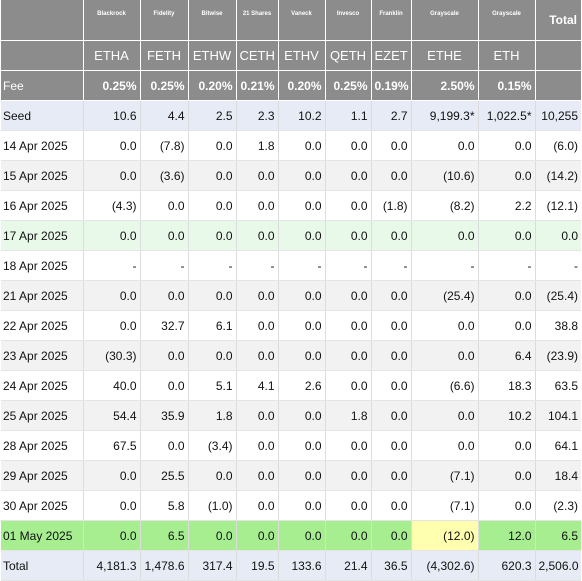 The width and height of the screenshot is (582, 581). Describe the element at coordinates (347, 20) in the screenshot. I see `issuer-name: Invesco` at that location.